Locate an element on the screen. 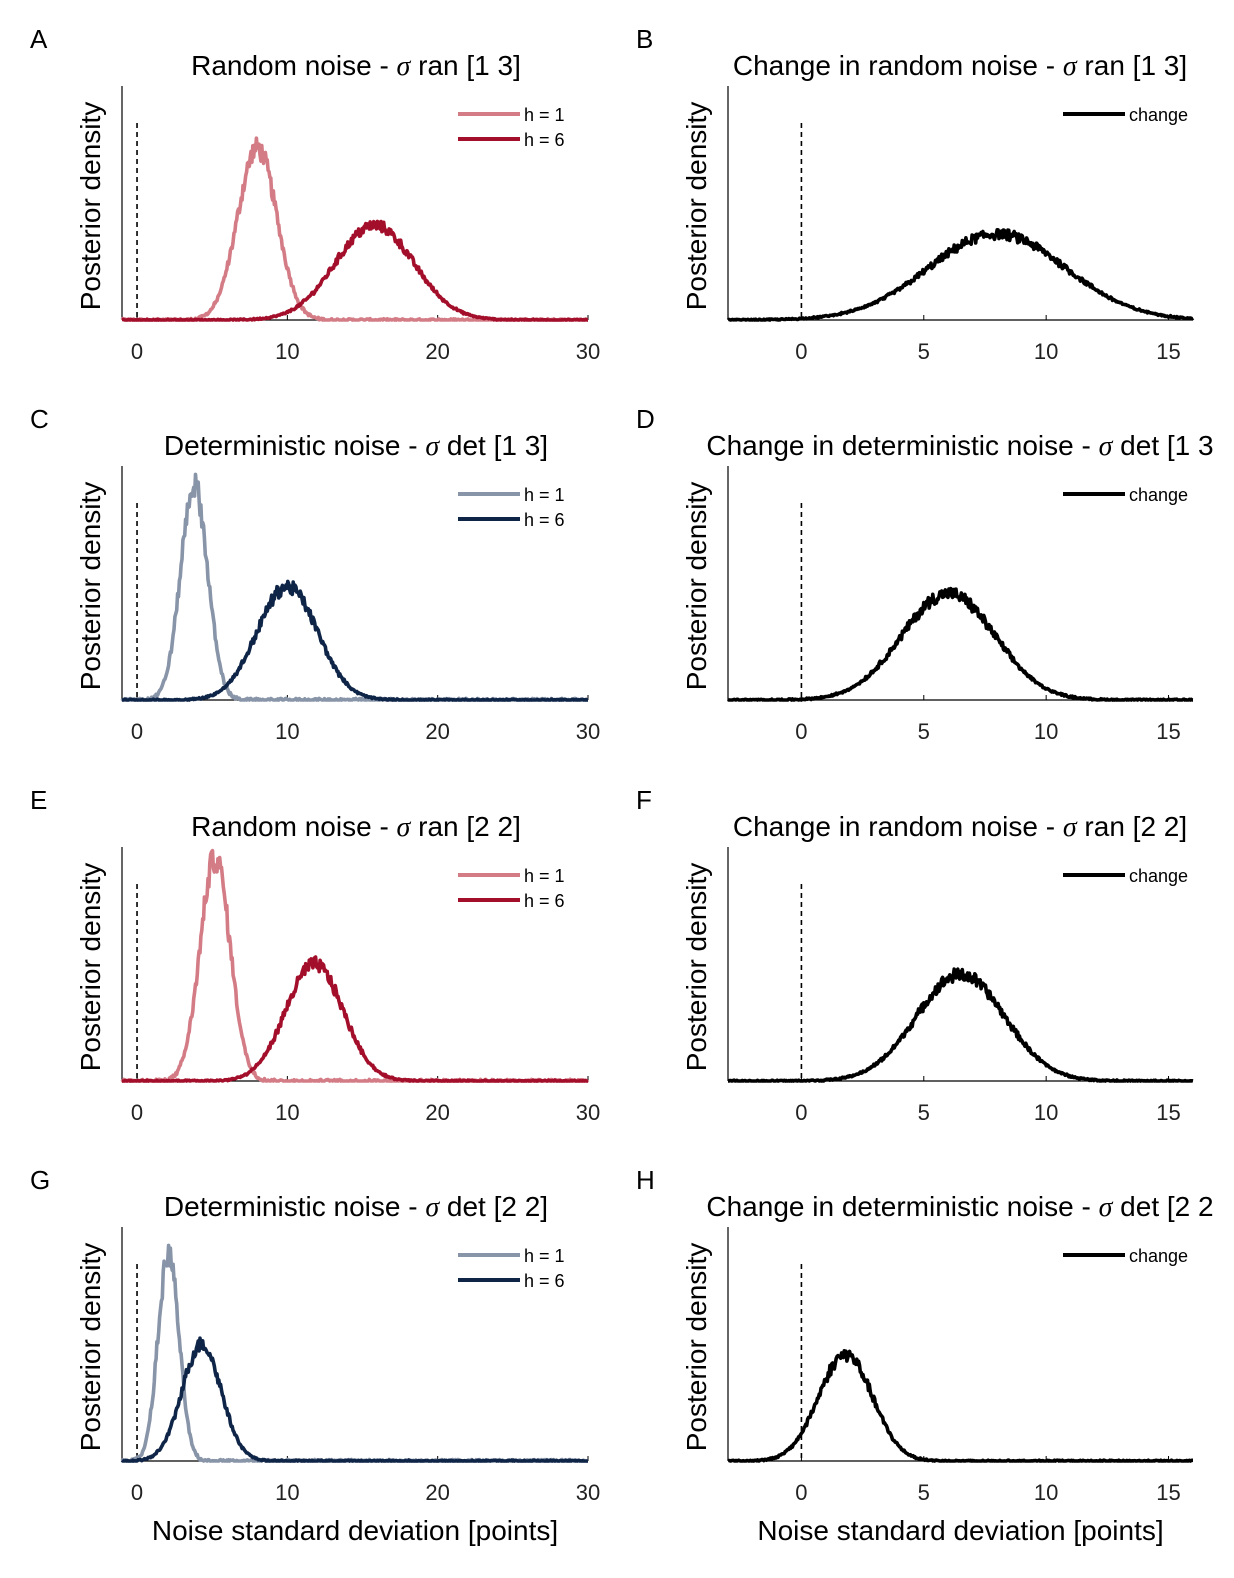 The image size is (1234, 1578). panel-label: H is located at coordinates (645, 1180).